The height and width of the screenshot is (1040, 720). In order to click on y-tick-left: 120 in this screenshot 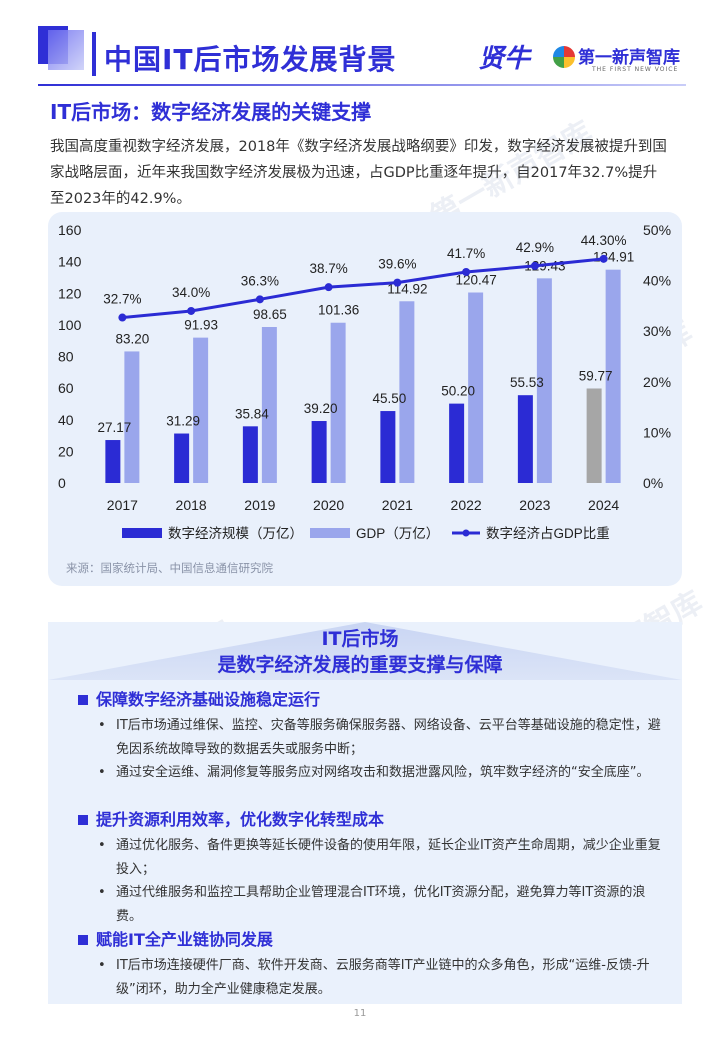, I will do `click(70, 293)`.